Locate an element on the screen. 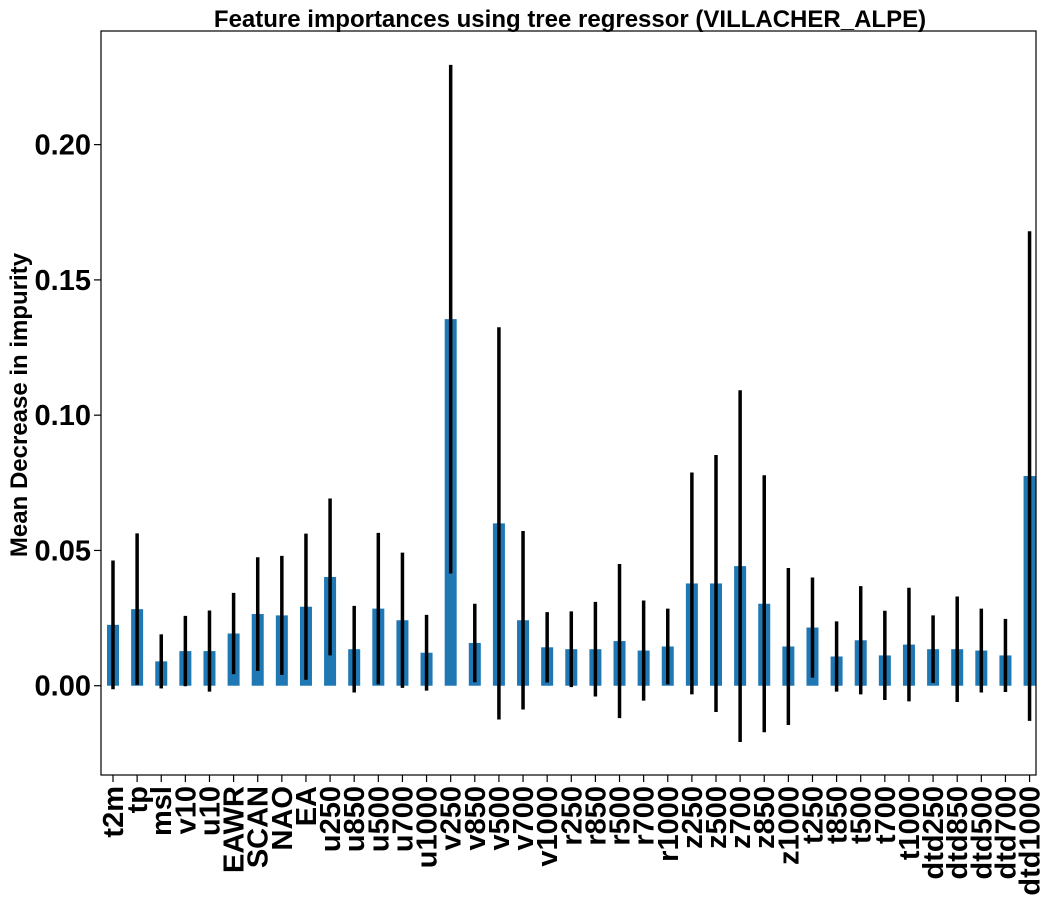 The height and width of the screenshot is (902, 1045). x-tick-label: u500 is located at coordinates (379, 819).